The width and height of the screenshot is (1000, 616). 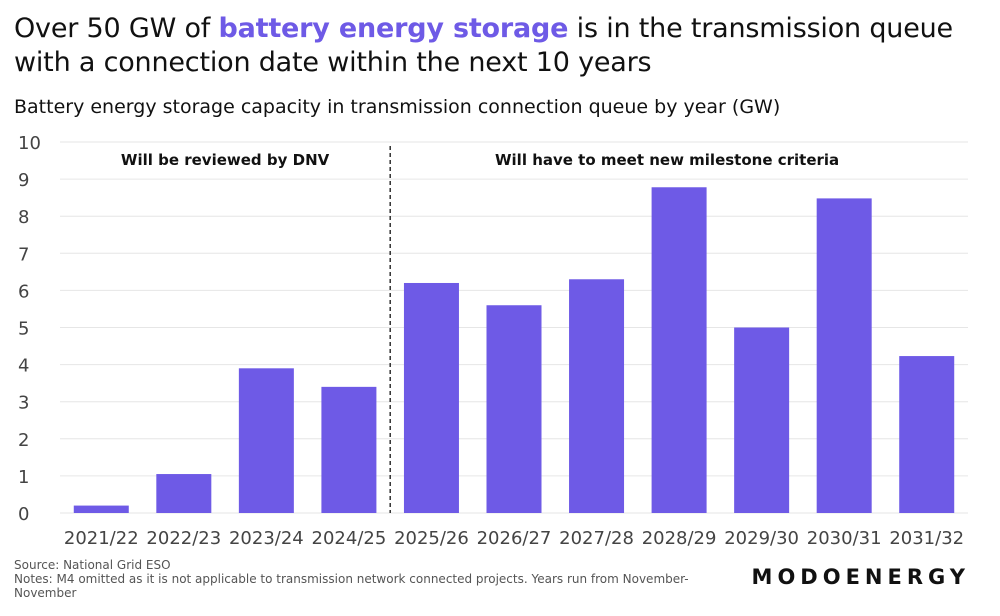 What do you see at coordinates (23, 440) in the screenshot?
I see `y-tick-label: 2` at bounding box center [23, 440].